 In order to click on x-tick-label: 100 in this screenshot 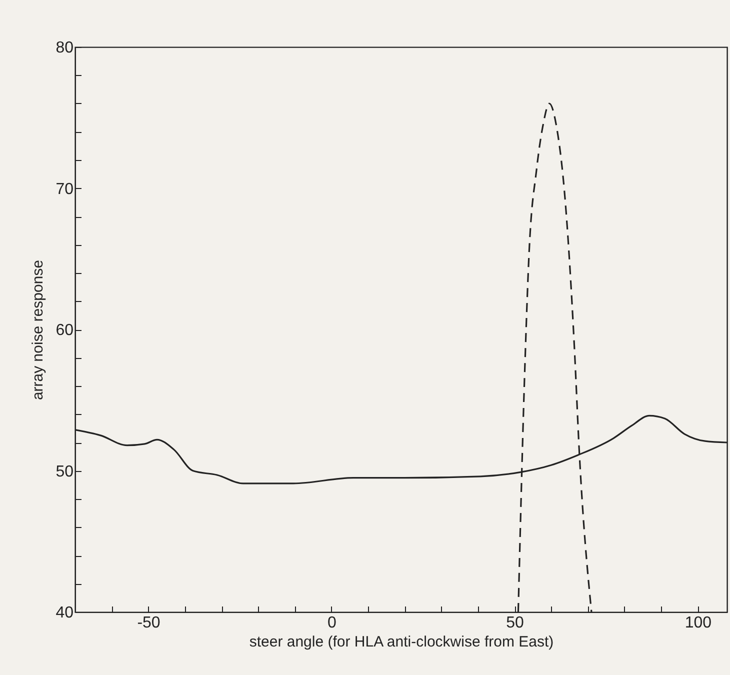, I will do `click(698, 623)`.